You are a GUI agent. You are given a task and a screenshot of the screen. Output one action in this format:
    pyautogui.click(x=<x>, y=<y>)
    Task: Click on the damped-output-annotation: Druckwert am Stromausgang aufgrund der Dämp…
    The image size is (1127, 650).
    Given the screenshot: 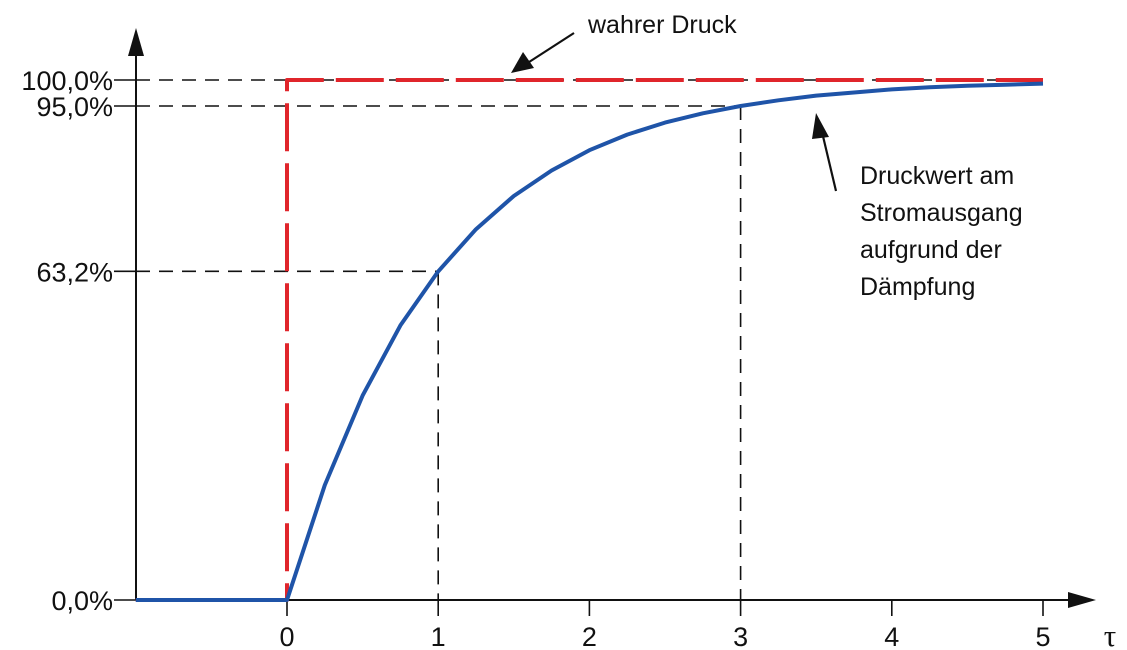 What is the action you would take?
    pyautogui.click(x=941, y=231)
    